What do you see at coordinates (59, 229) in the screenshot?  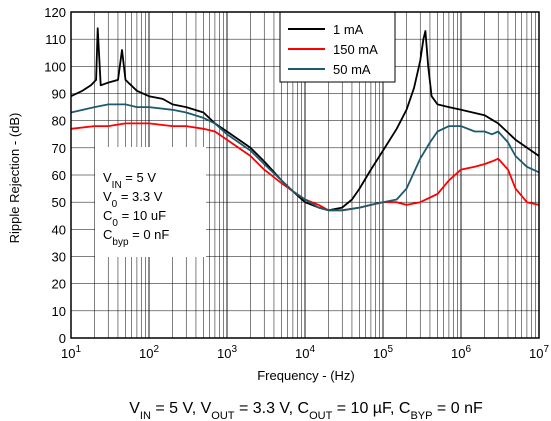 I see `y-tick-label: 40` at bounding box center [59, 229].